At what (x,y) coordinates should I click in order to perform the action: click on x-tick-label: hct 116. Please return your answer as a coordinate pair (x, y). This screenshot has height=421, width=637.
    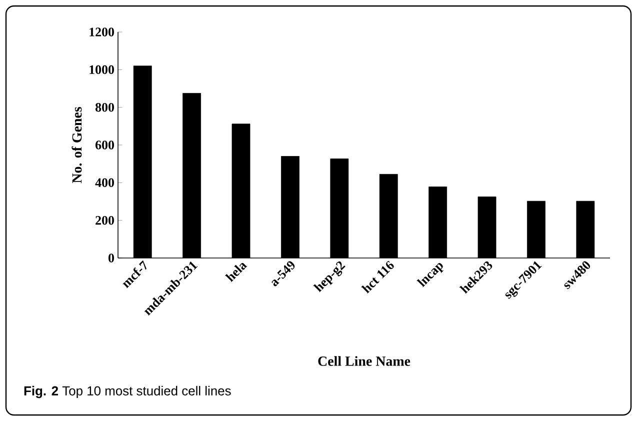
    Looking at the image, I should click on (377, 277).